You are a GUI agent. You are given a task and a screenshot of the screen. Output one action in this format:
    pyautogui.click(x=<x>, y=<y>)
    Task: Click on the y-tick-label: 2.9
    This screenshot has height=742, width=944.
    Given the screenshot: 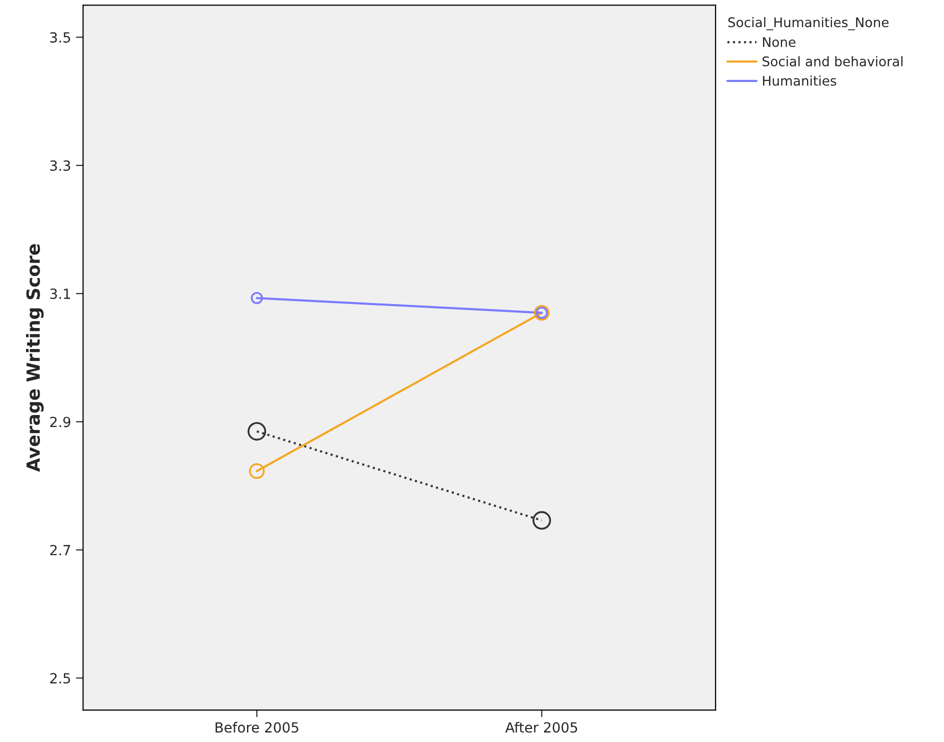 What is the action you would take?
    pyautogui.click(x=60, y=422)
    